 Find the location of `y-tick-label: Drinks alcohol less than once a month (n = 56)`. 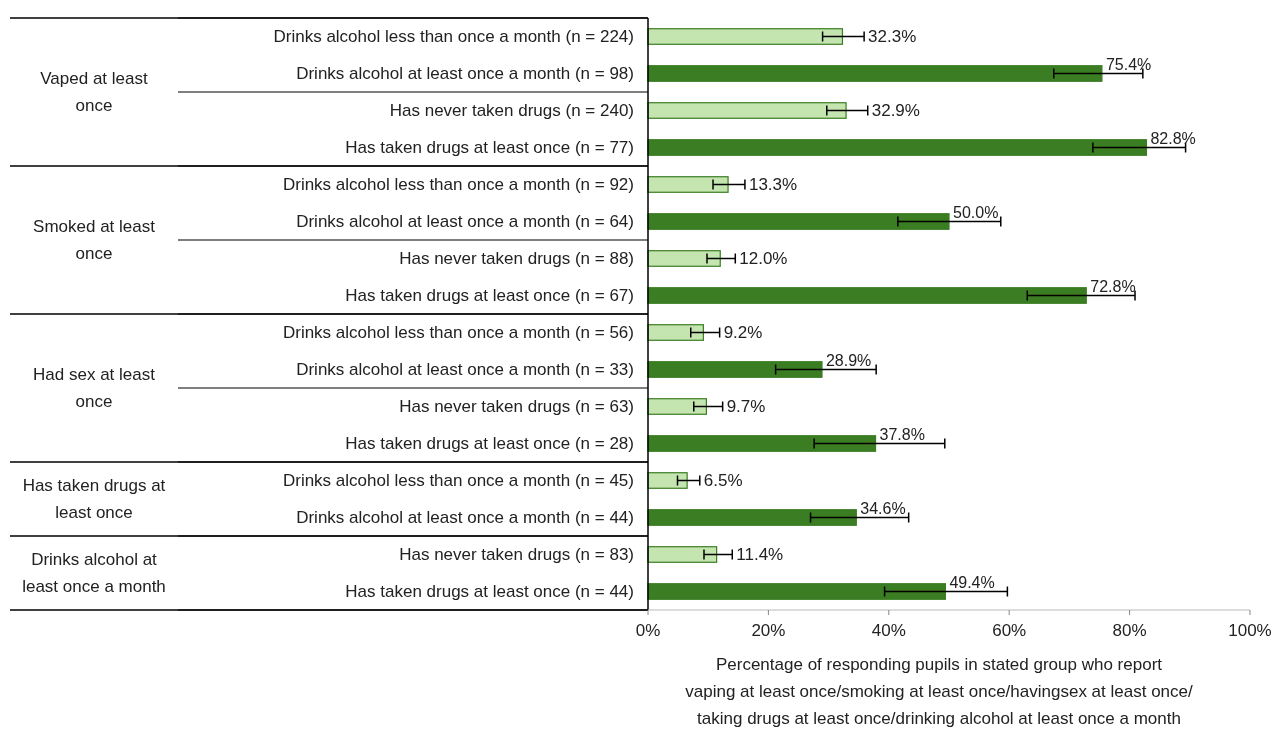

y-tick-label: Drinks alcohol less than once a month (n = 56) is located at coordinates (458, 333).